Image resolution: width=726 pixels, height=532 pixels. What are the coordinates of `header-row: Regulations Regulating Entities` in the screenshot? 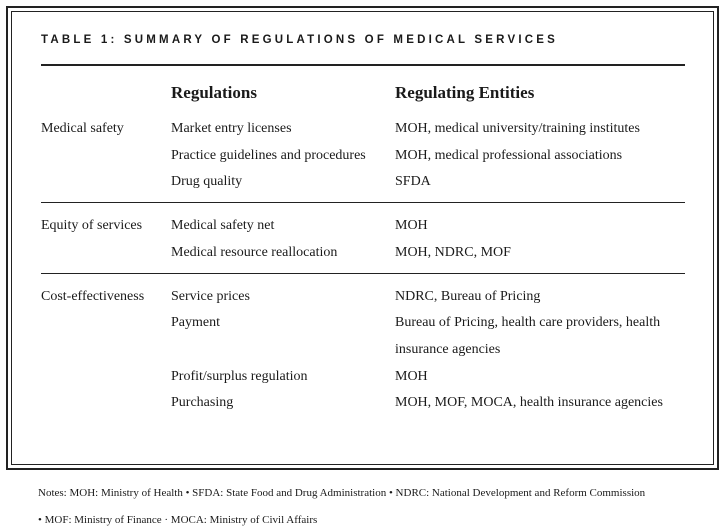 It's located at (363, 86).